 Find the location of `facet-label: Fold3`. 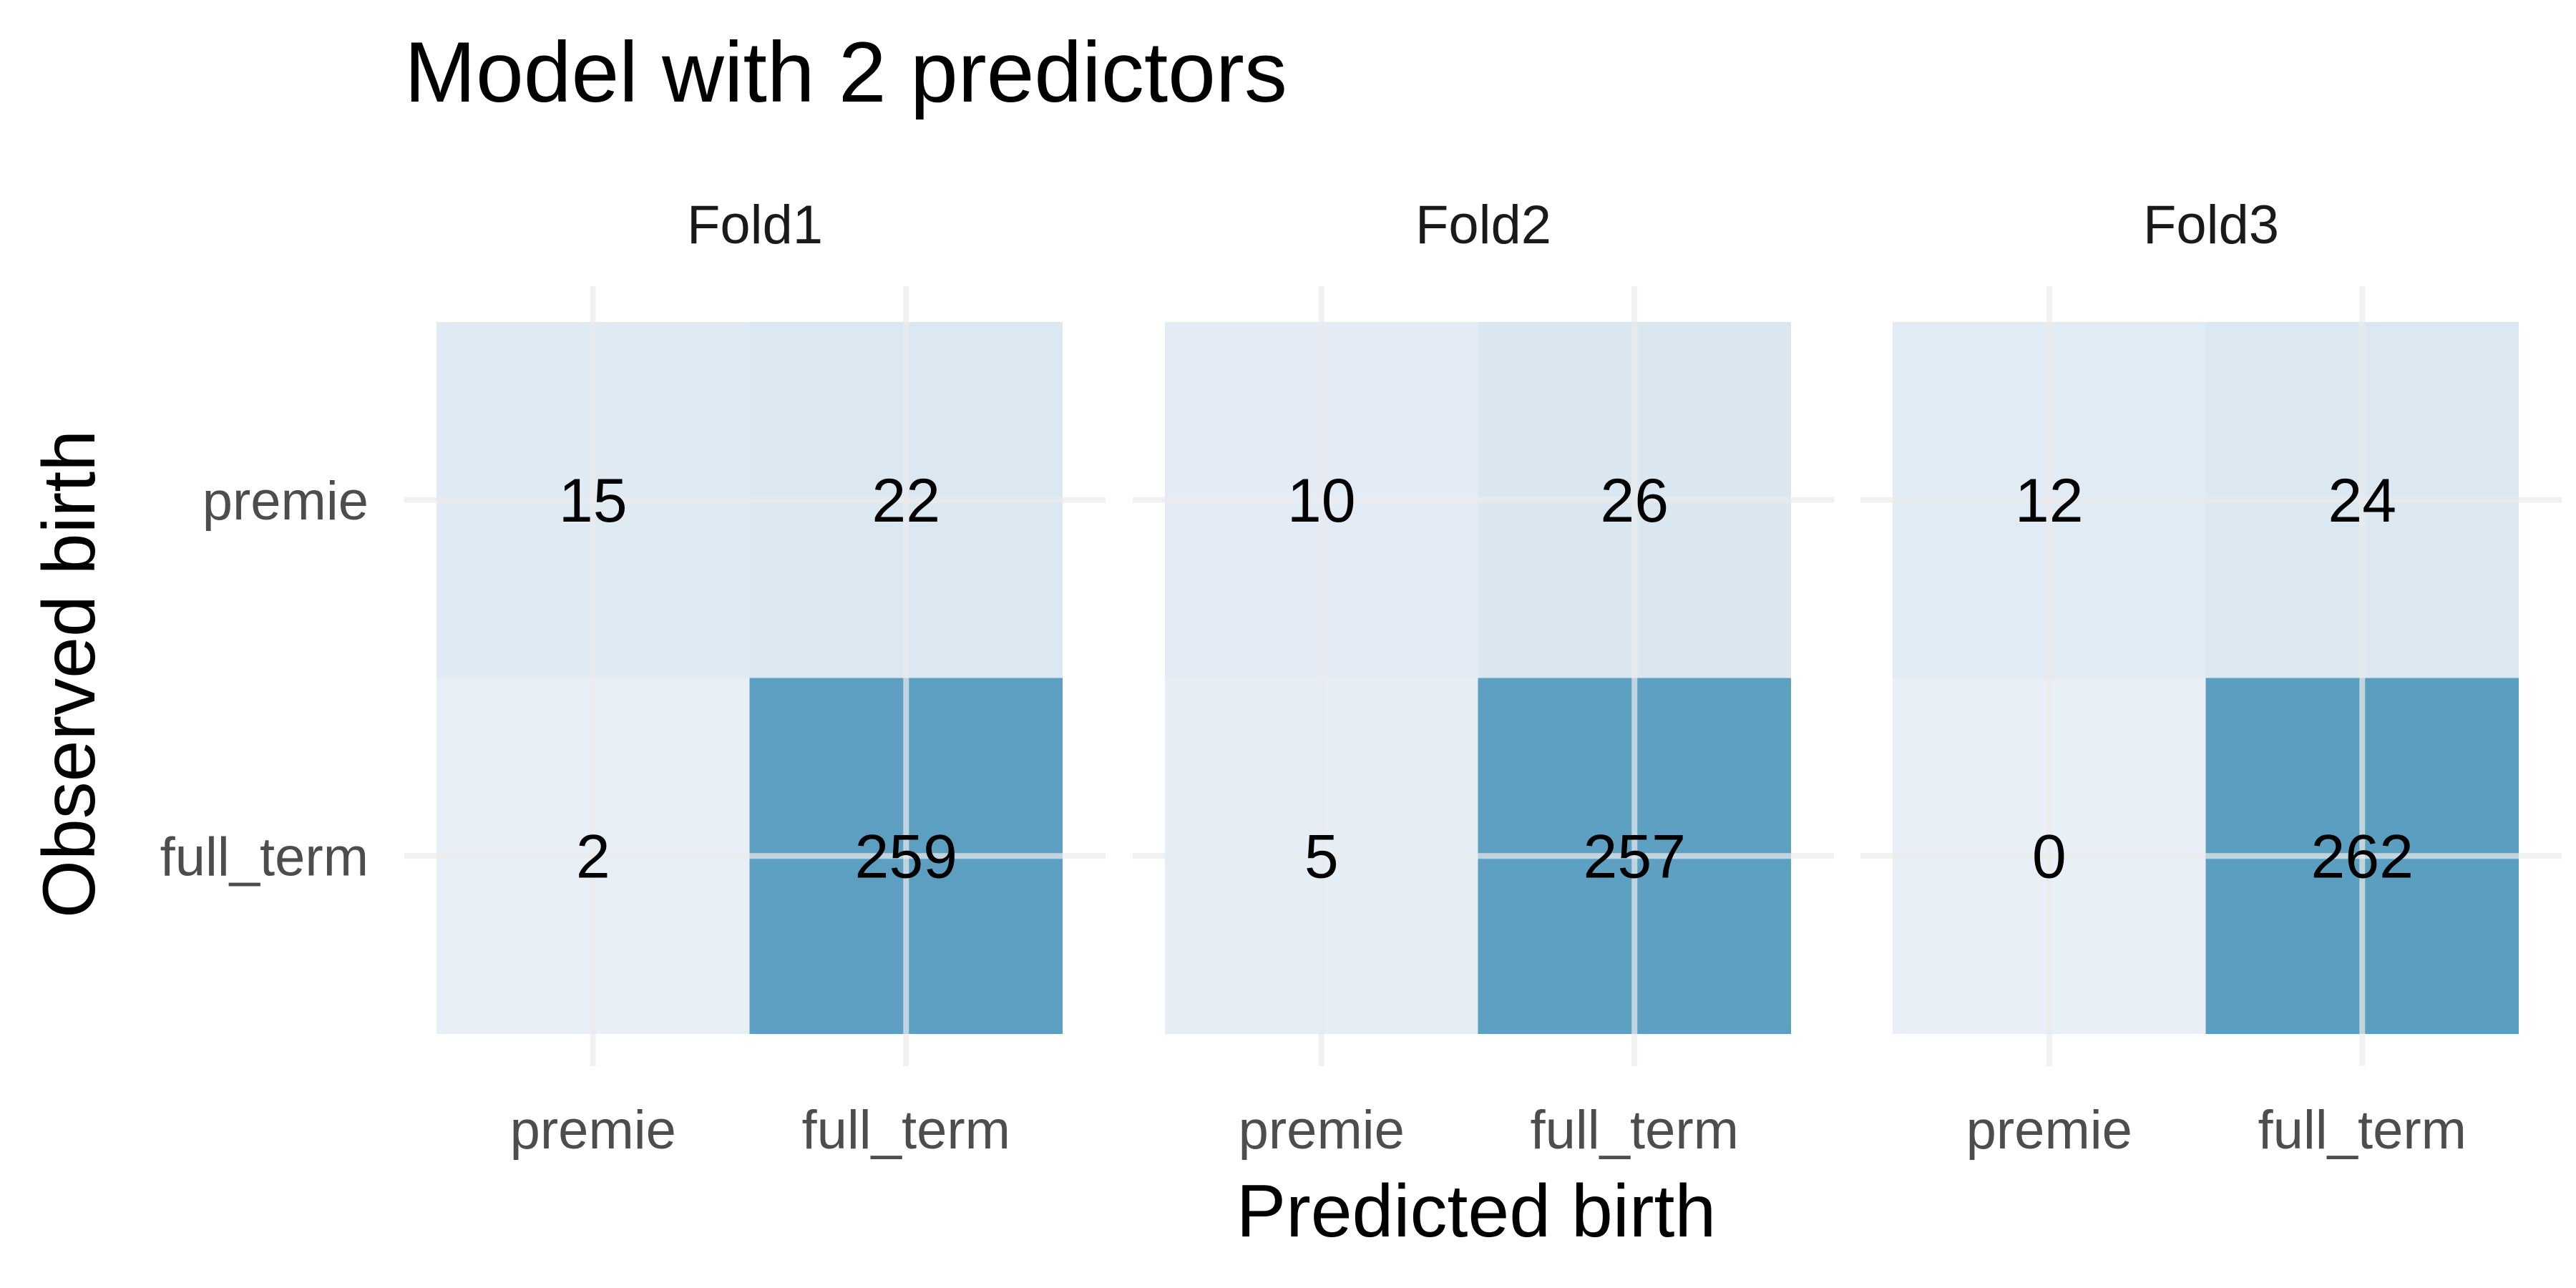

facet-label: Fold3 is located at coordinates (2211, 225).